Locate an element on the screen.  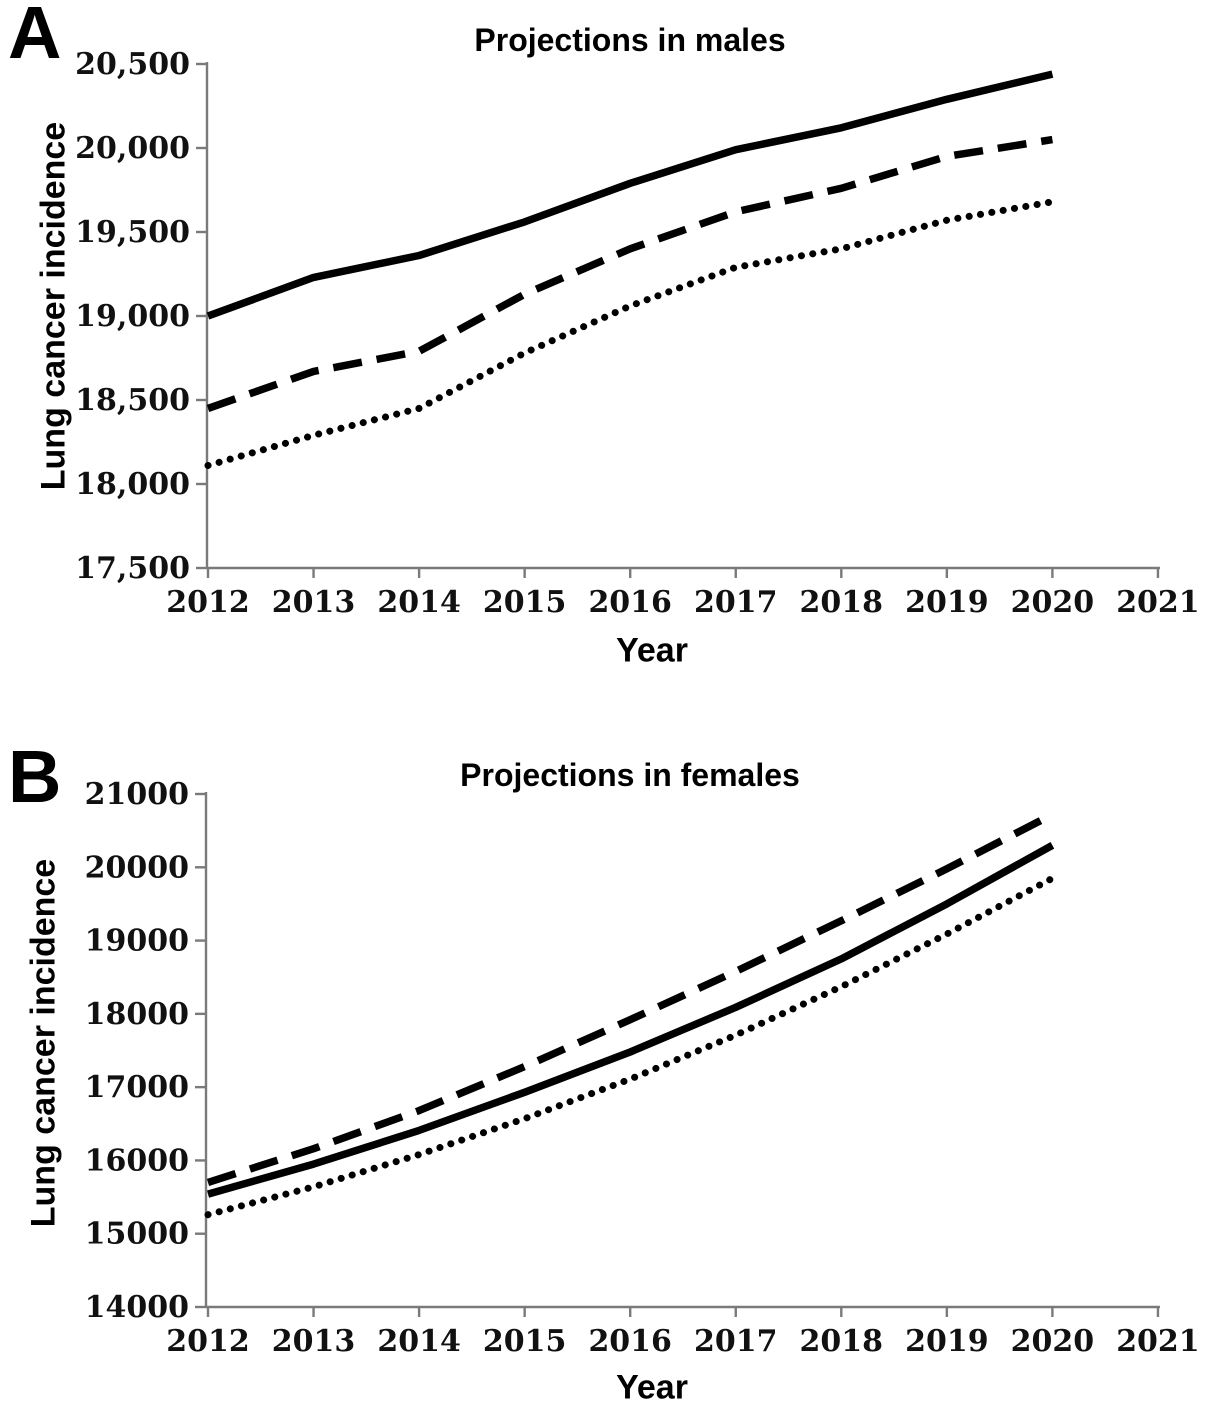
y-axis-tick-label: 20000 is located at coordinates (137, 867).